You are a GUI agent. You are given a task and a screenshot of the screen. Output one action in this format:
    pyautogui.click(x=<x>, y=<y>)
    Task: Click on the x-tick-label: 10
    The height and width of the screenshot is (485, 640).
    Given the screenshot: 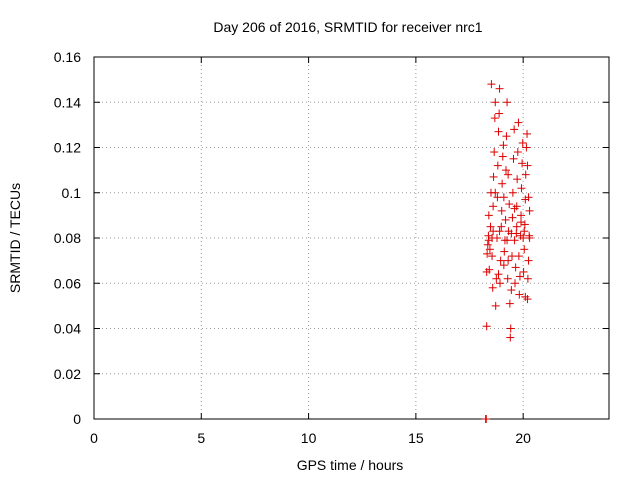 What is the action you would take?
    pyautogui.click(x=309, y=438)
    